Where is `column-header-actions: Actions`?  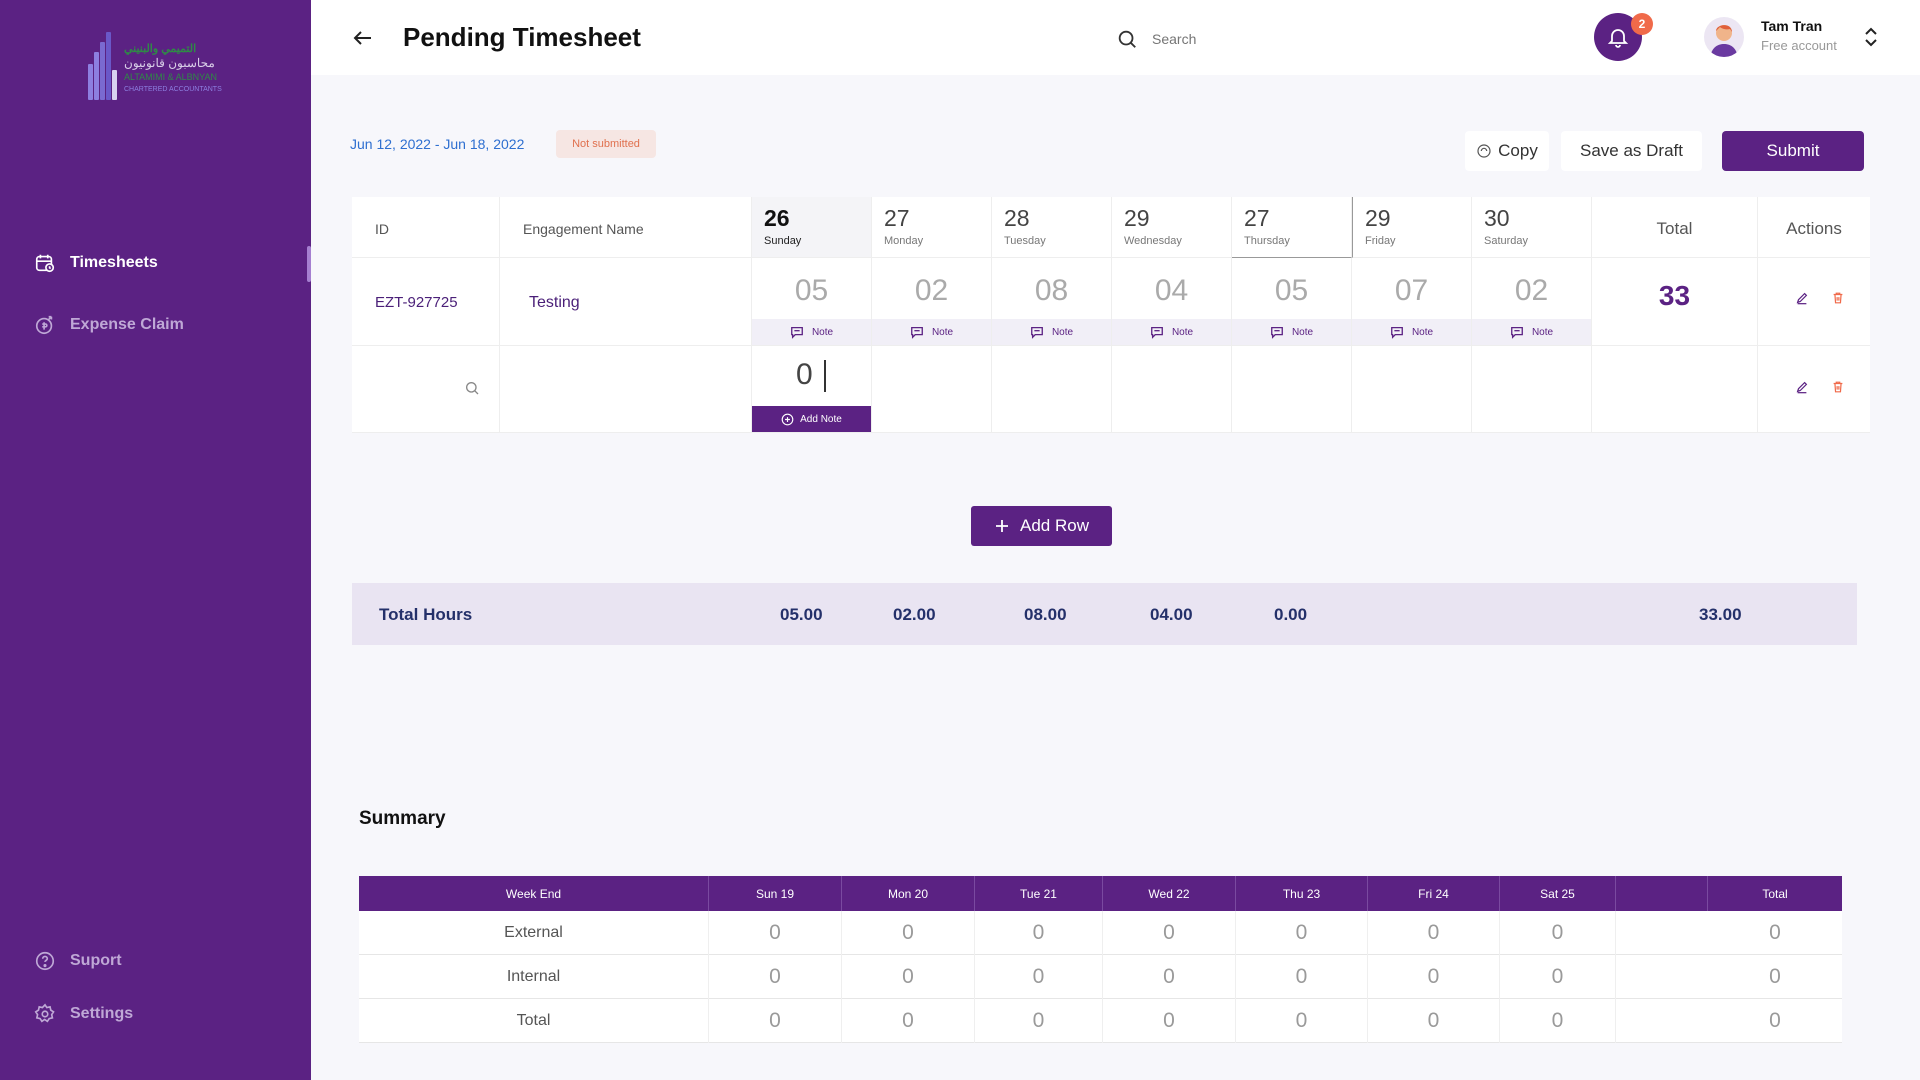
column-header-actions: Actions is located at coordinates (1814, 227).